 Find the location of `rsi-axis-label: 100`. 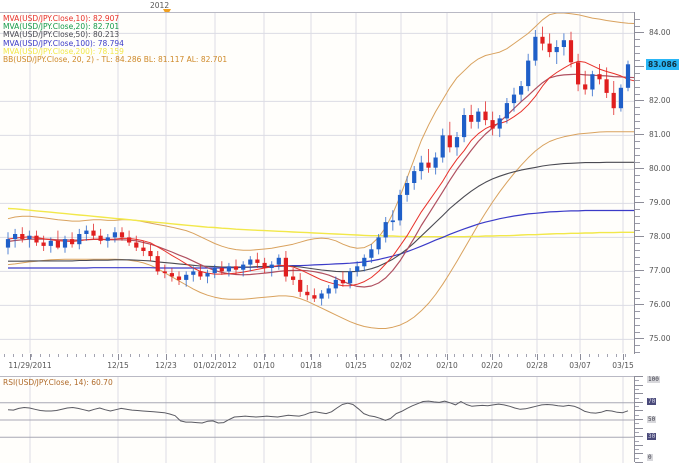

rsi-axis-label: 100 is located at coordinates (653, 379).